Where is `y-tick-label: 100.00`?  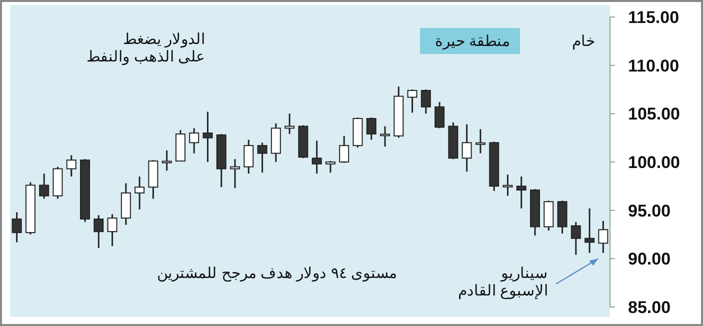 y-tick-label: 100.00 is located at coordinates (654, 162).